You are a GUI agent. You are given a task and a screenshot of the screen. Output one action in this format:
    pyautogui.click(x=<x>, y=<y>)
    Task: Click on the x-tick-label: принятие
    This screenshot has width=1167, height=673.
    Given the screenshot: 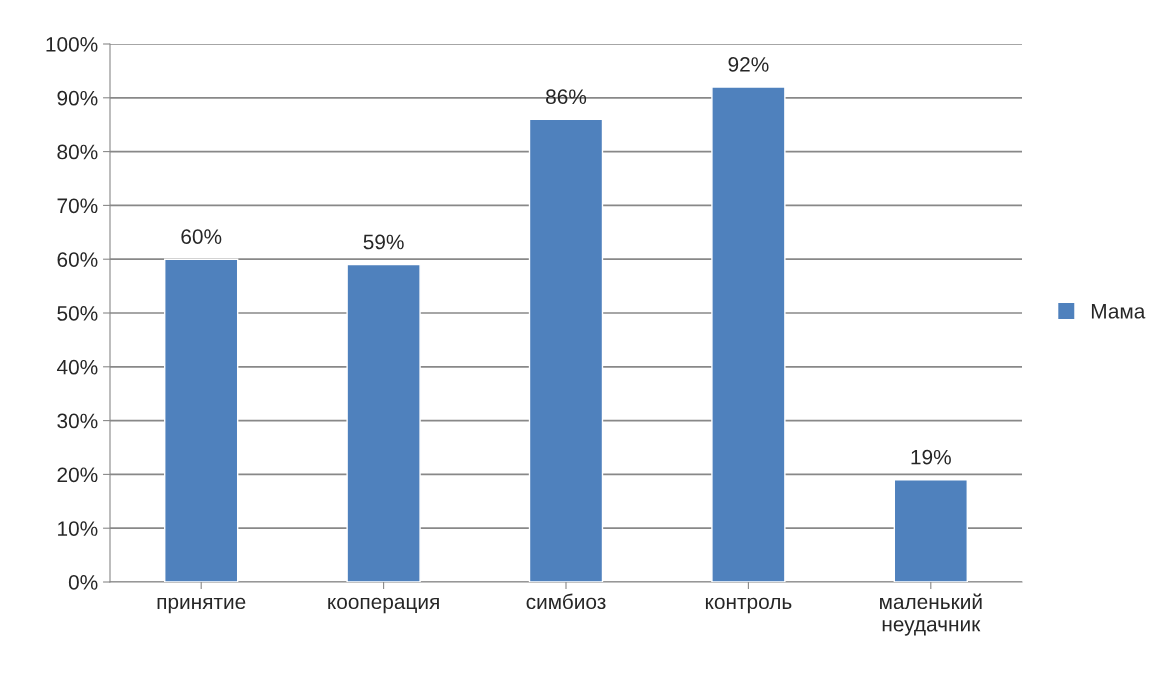 What is the action you would take?
    pyautogui.click(x=201, y=605)
    